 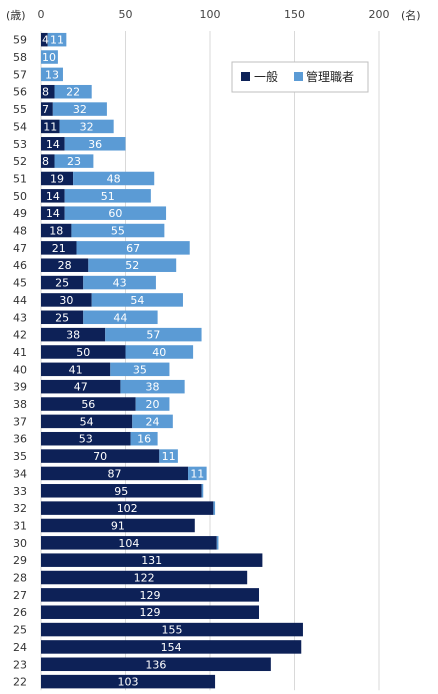 I want to click on value-label-general: 56, so click(x=88, y=404).